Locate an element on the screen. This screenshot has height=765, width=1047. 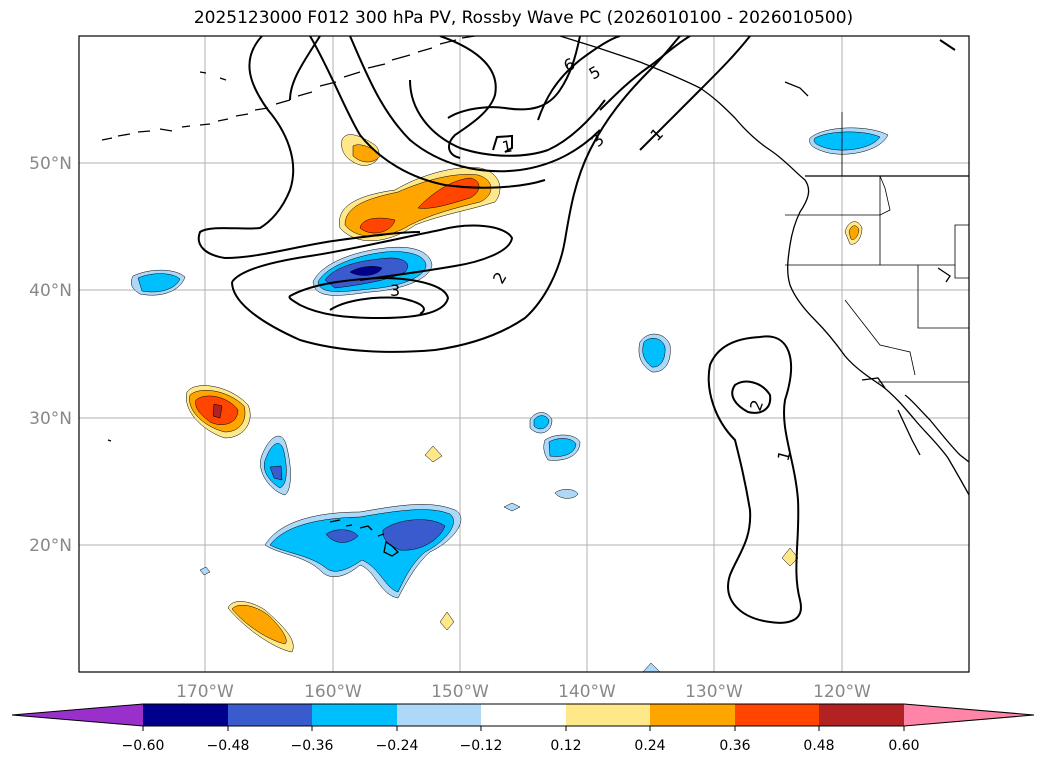
colorbar-tick-label: 0.48 is located at coordinates (818, 746).